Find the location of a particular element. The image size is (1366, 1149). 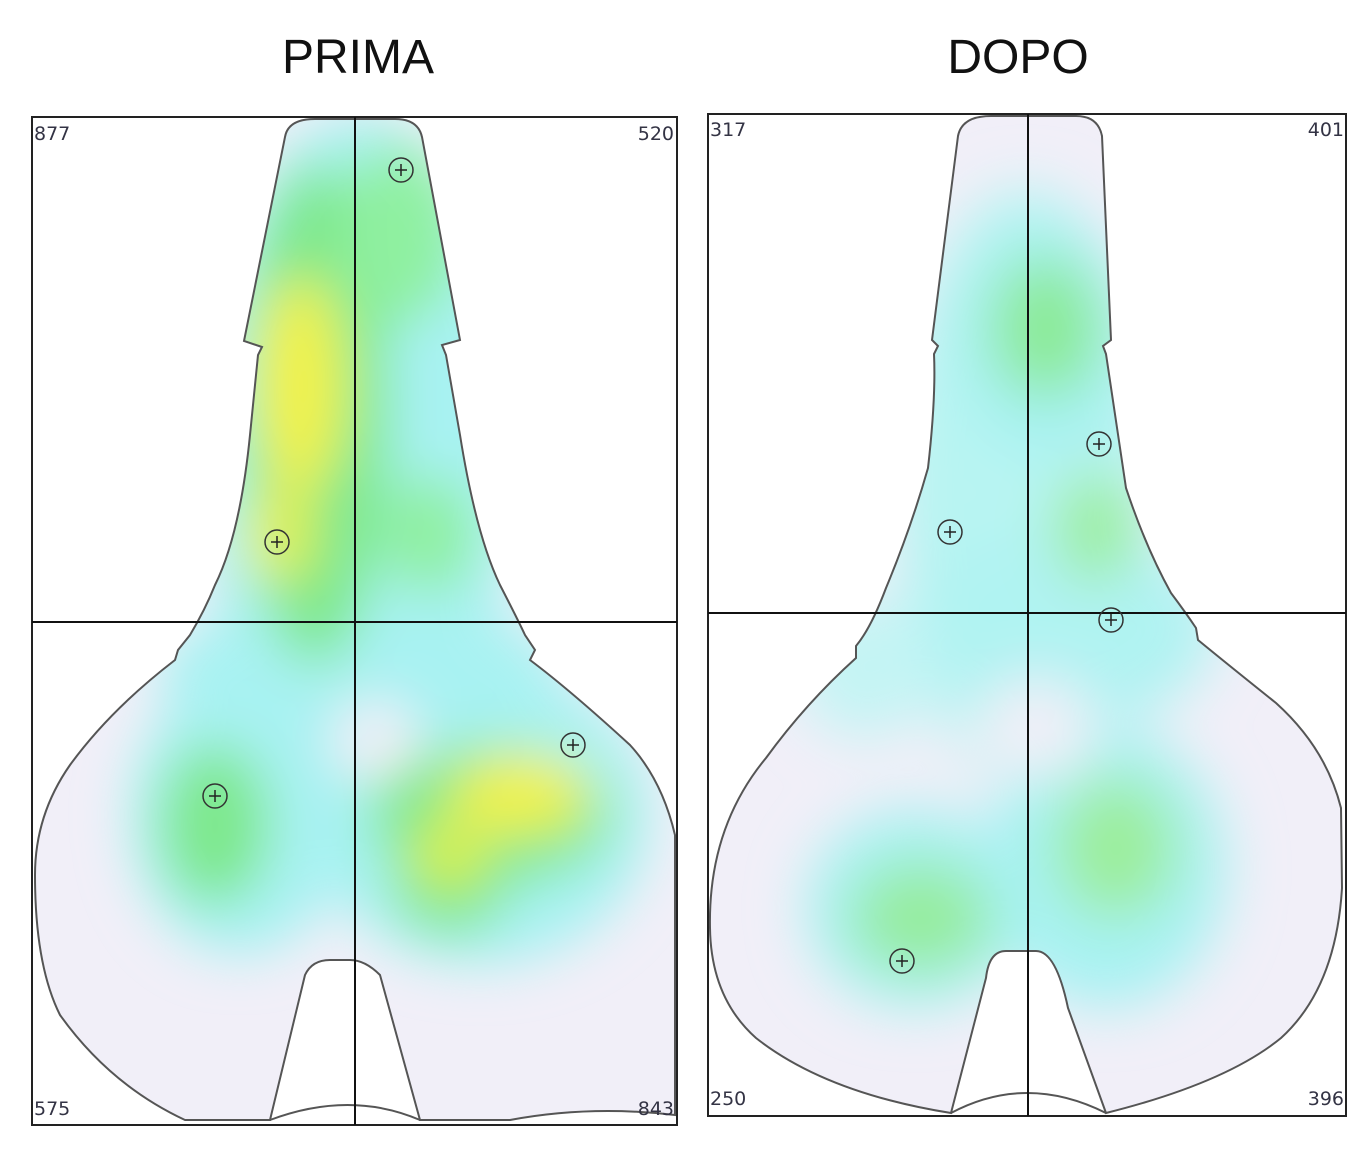

corner-value-top-right: 520 is located at coordinates (656, 134).